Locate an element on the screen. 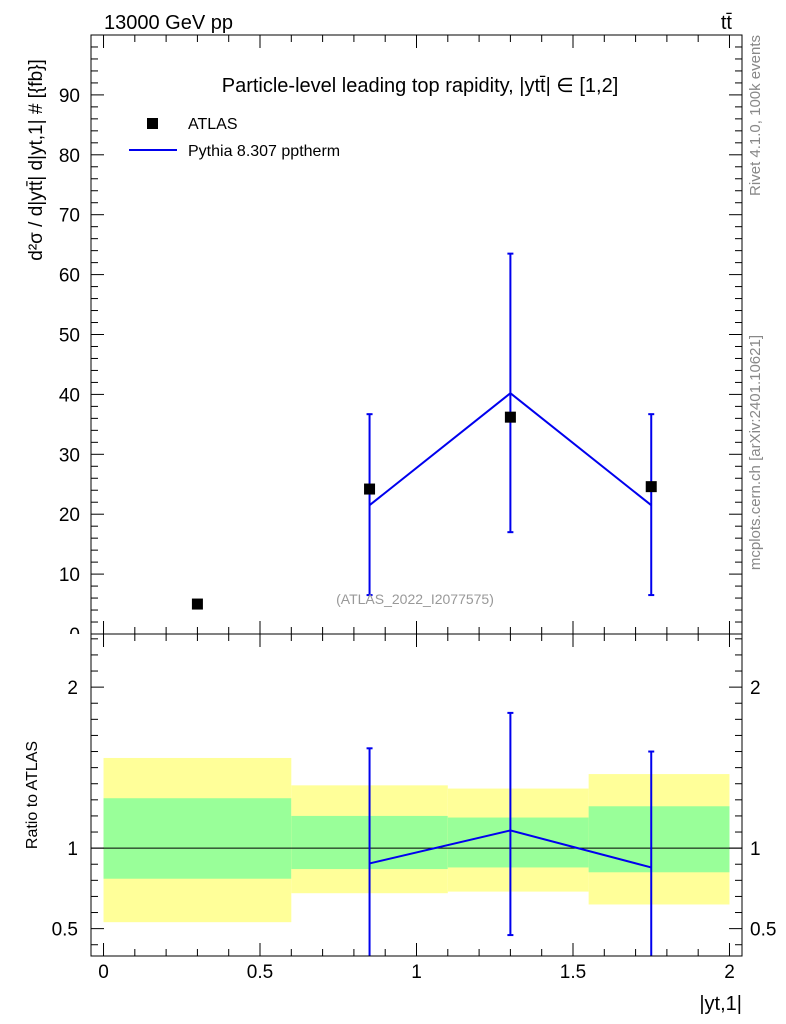 This screenshot has height=1024, width=786. legend: ATLAS Pythia 8.307 pptherm is located at coordinates (234, 138).